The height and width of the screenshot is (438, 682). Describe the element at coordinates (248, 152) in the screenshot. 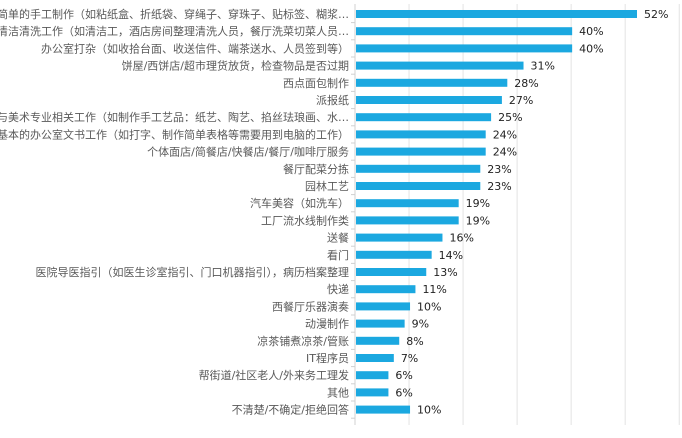

I see `category-label: 个体面店/简餐店/快餐店/餐厅/咖啡厅服务` at that location.